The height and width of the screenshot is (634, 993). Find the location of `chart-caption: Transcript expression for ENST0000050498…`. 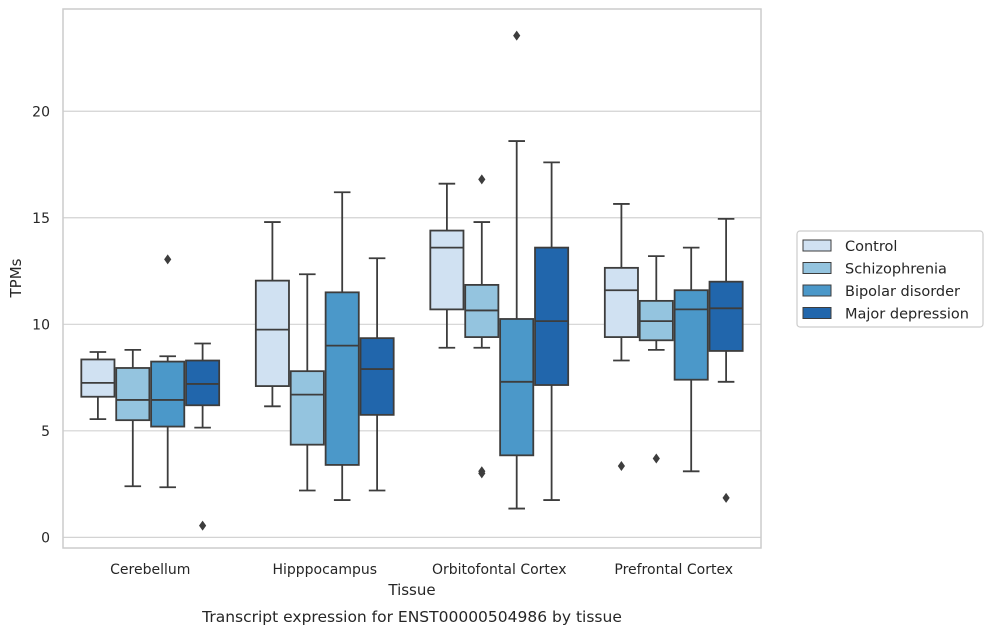

chart-caption: Transcript expression for ENST0000050498… is located at coordinates (411, 617).